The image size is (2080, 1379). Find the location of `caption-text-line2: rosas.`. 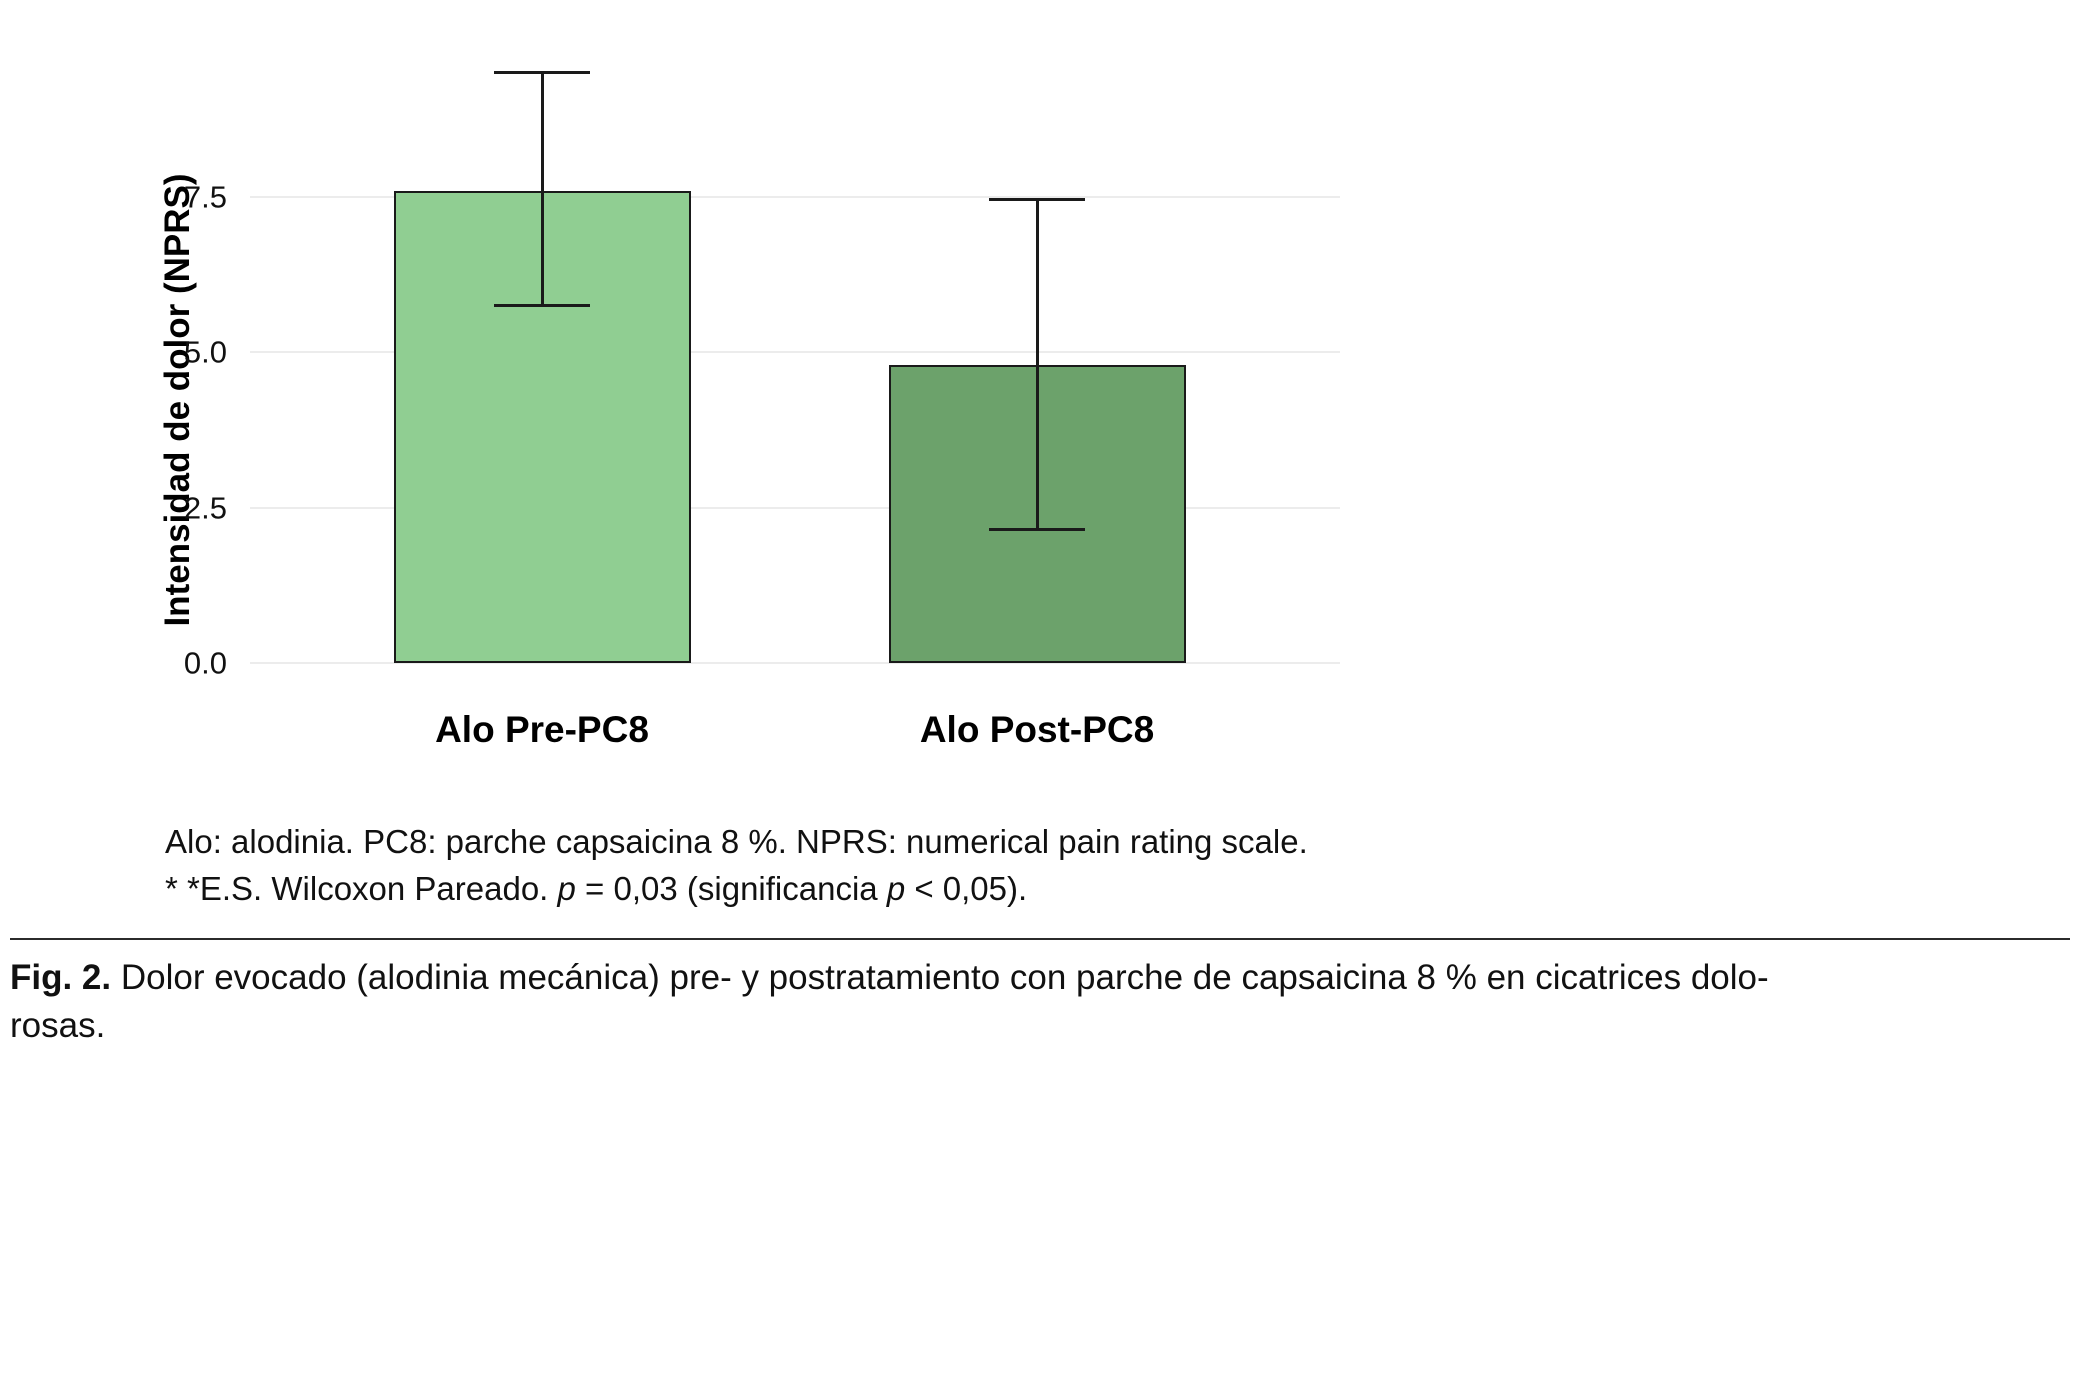

caption-text-line2: rosas. is located at coordinates (58, 1025).